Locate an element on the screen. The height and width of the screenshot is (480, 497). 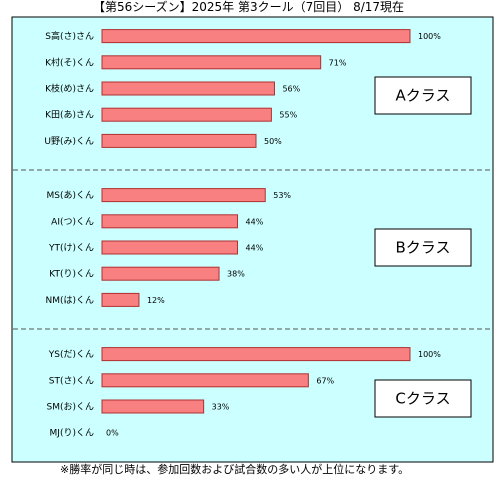
data-label: 53% is located at coordinates (282, 195).